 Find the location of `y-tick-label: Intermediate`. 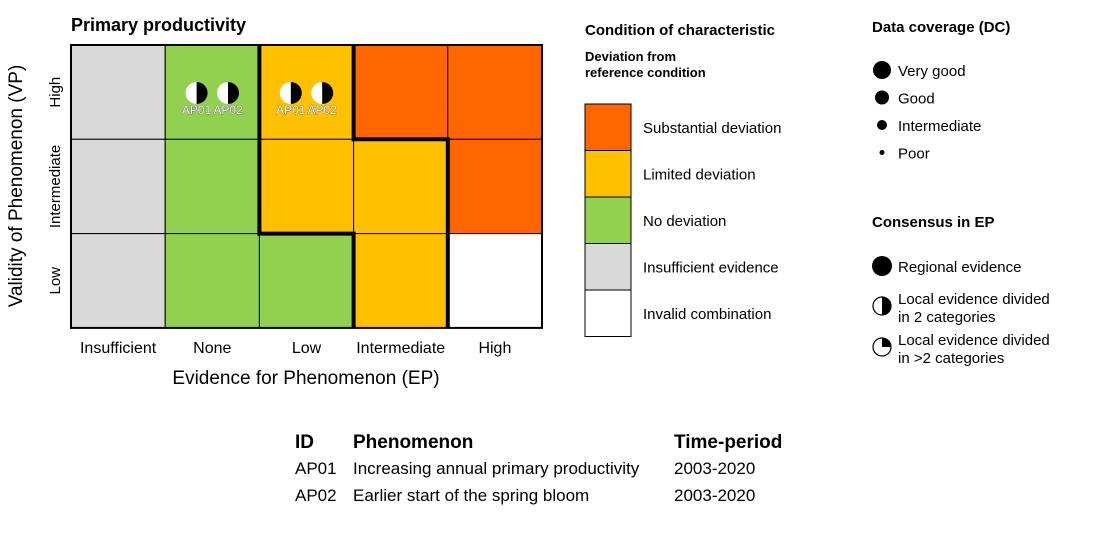

y-tick-label: Intermediate is located at coordinates (55, 186).